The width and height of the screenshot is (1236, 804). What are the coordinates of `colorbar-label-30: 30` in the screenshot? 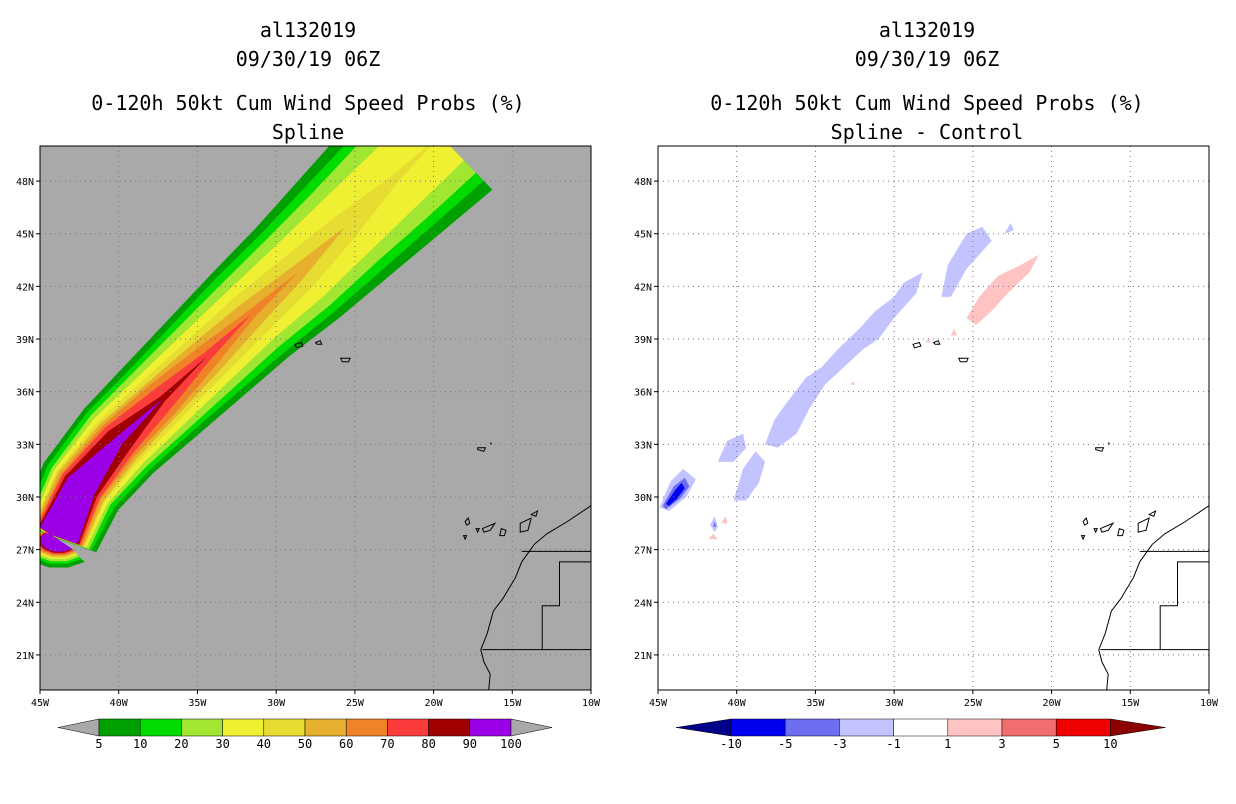 It's located at (222, 744).